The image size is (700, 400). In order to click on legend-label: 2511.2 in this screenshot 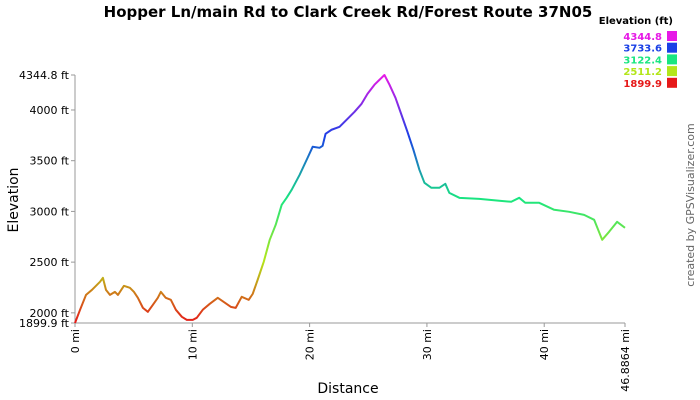, I will do `click(642, 72)`.